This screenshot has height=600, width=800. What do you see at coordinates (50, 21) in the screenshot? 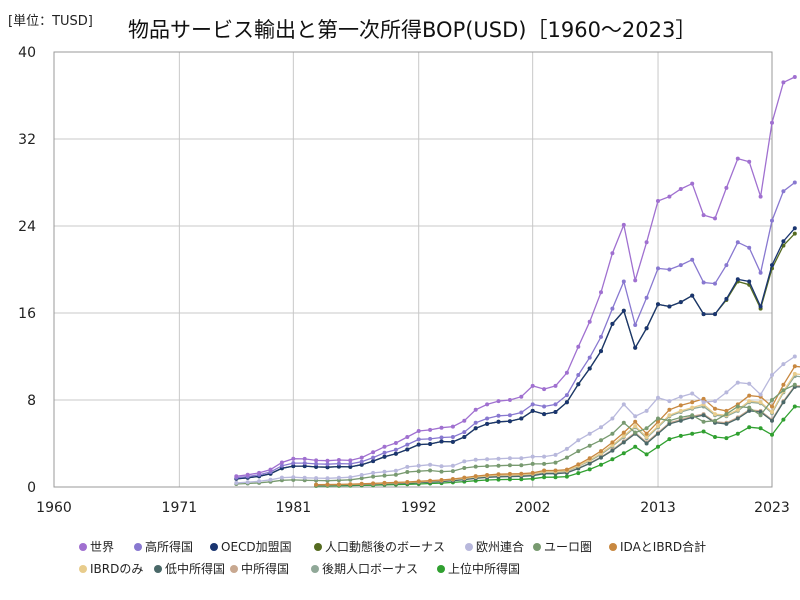
I see `unit-label: [単位：TUSD]` at bounding box center [50, 21].